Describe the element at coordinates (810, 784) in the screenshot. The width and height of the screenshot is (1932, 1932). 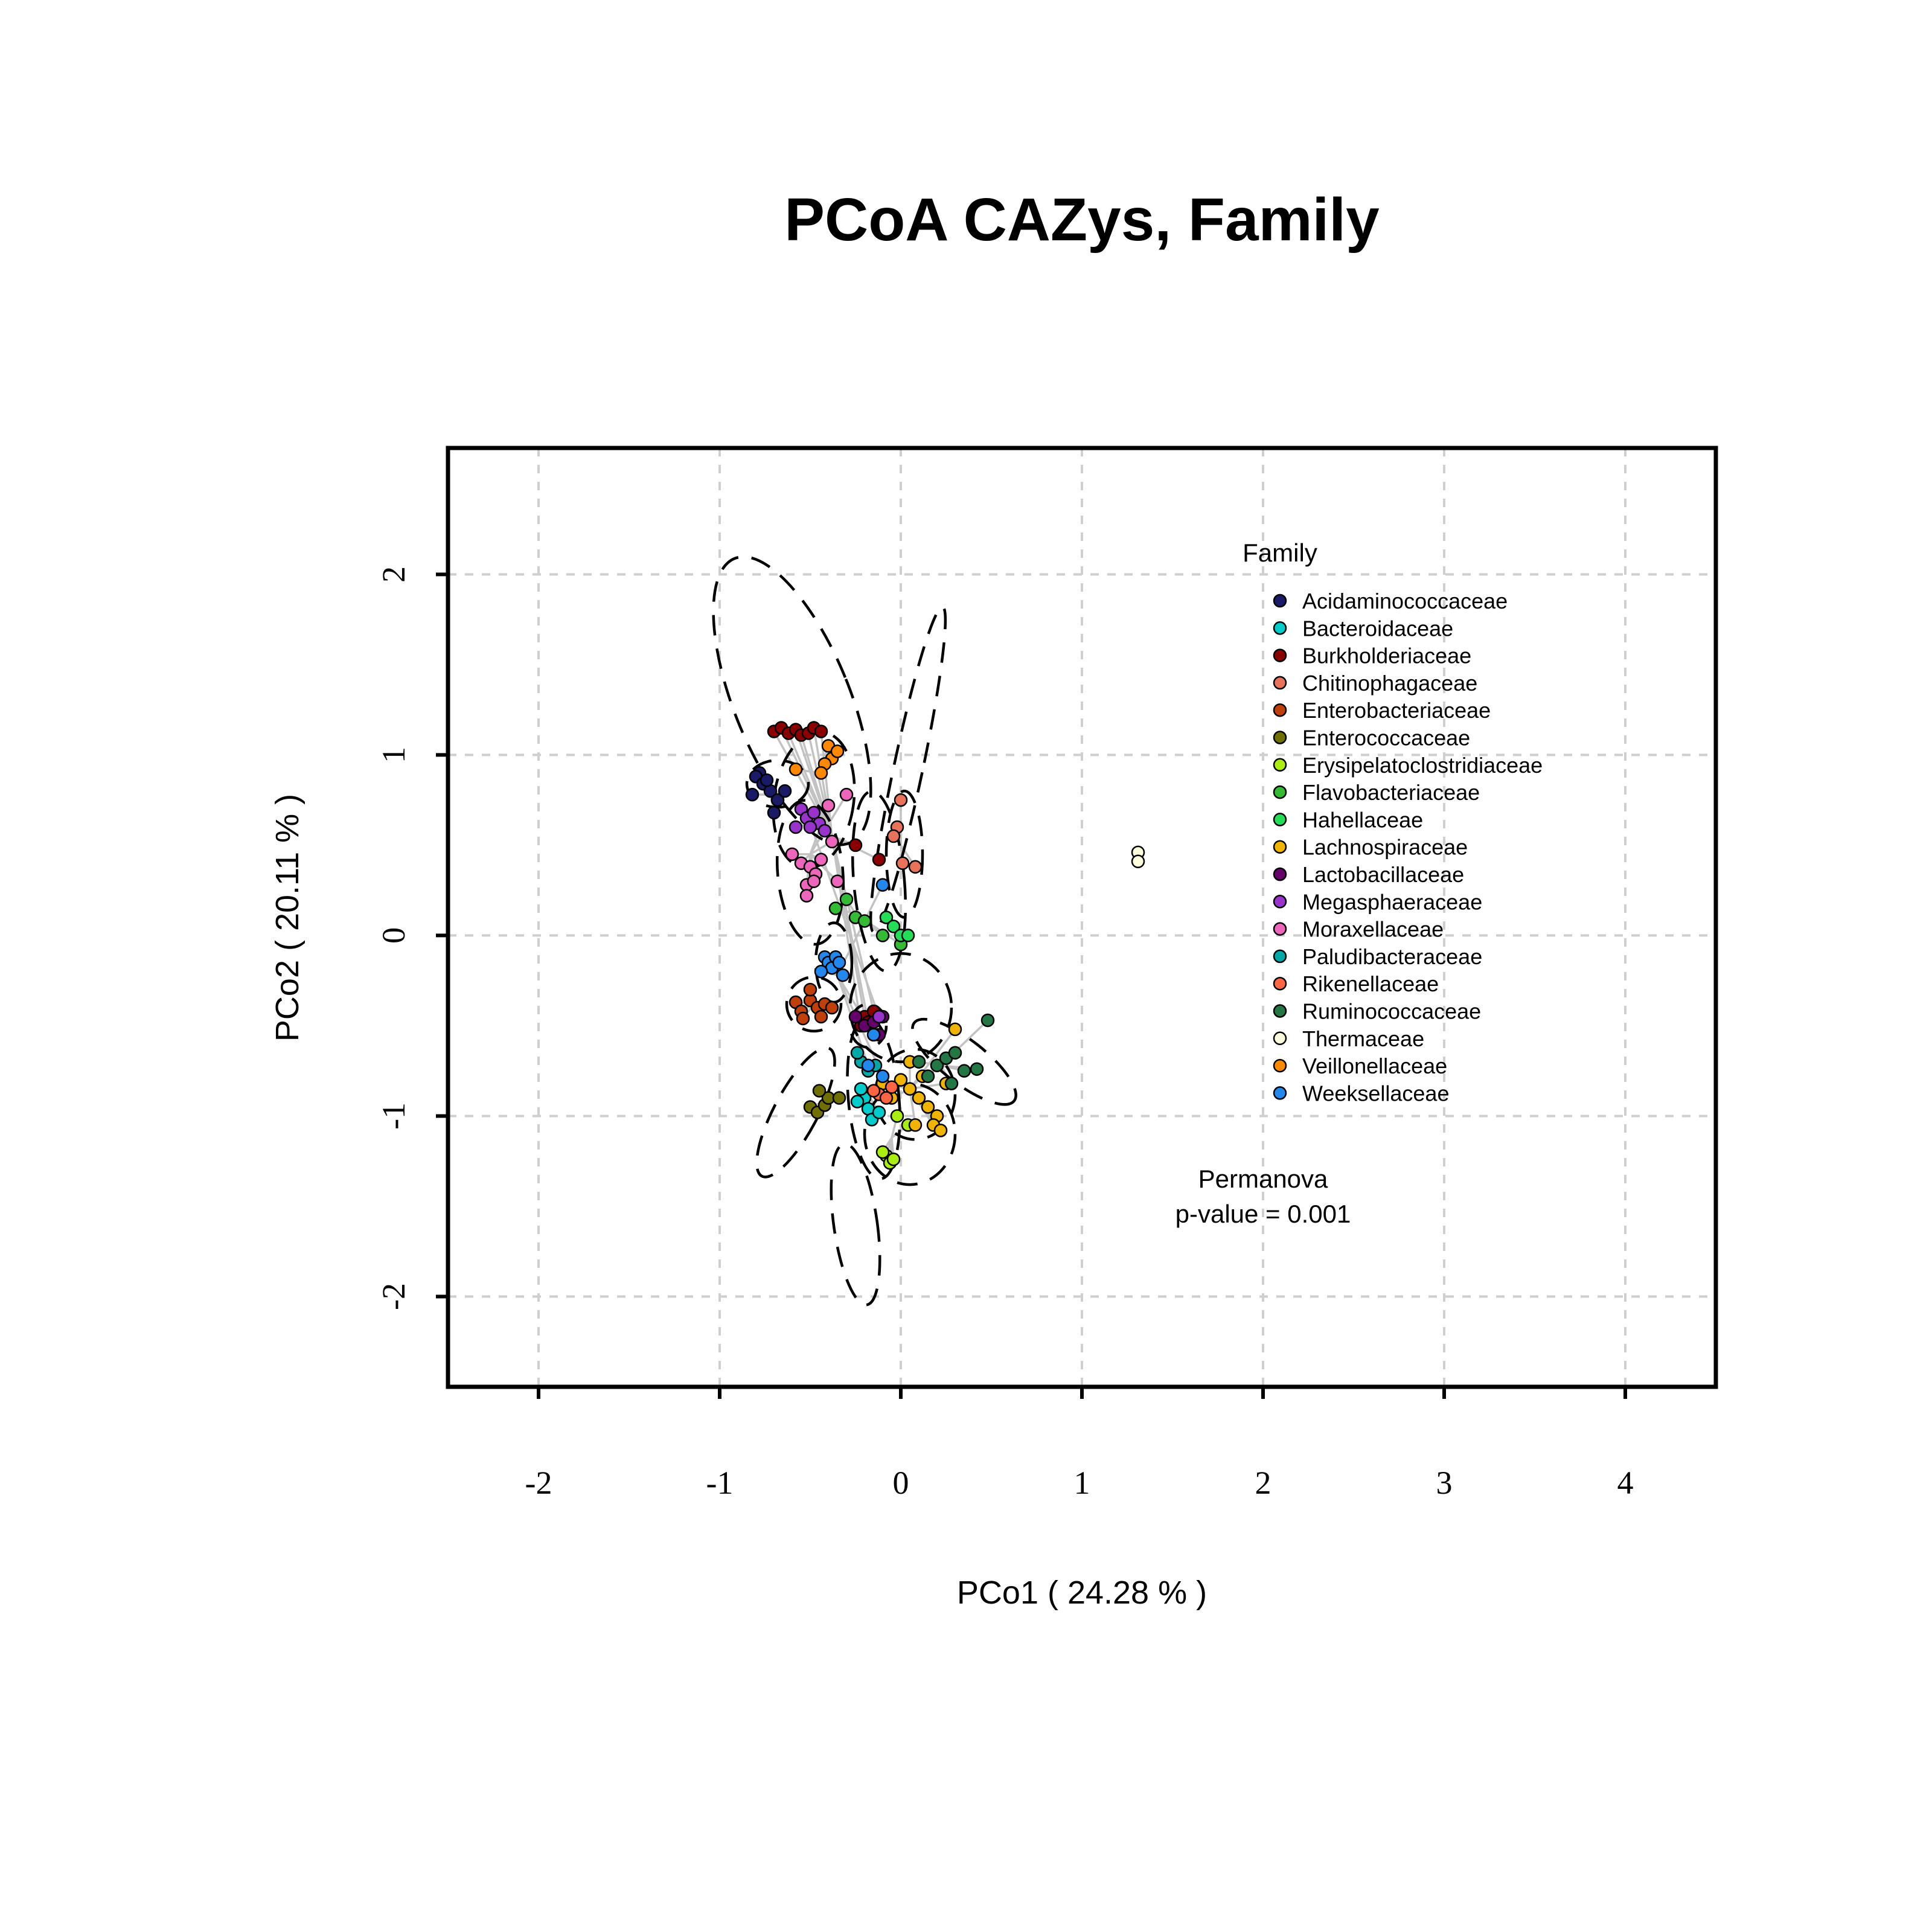
I see `centroid-spoke` at that location.